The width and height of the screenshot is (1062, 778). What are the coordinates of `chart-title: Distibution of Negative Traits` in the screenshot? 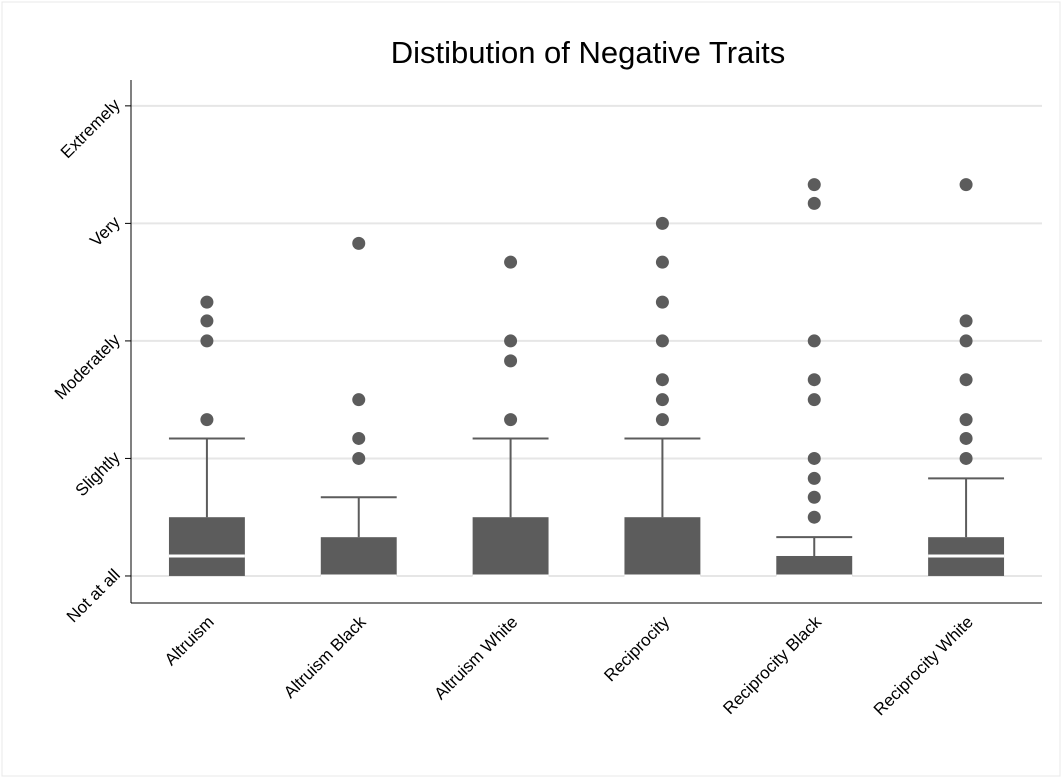 It's located at (588, 52).